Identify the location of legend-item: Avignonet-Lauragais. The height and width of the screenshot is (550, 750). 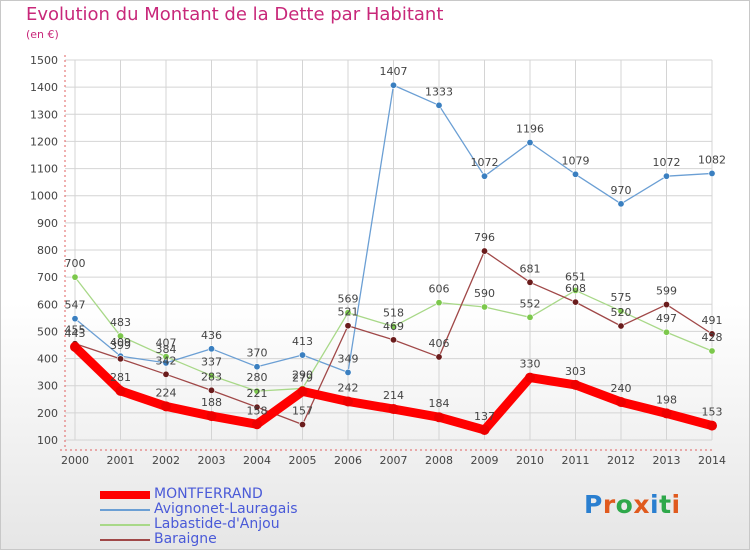
(250, 509).